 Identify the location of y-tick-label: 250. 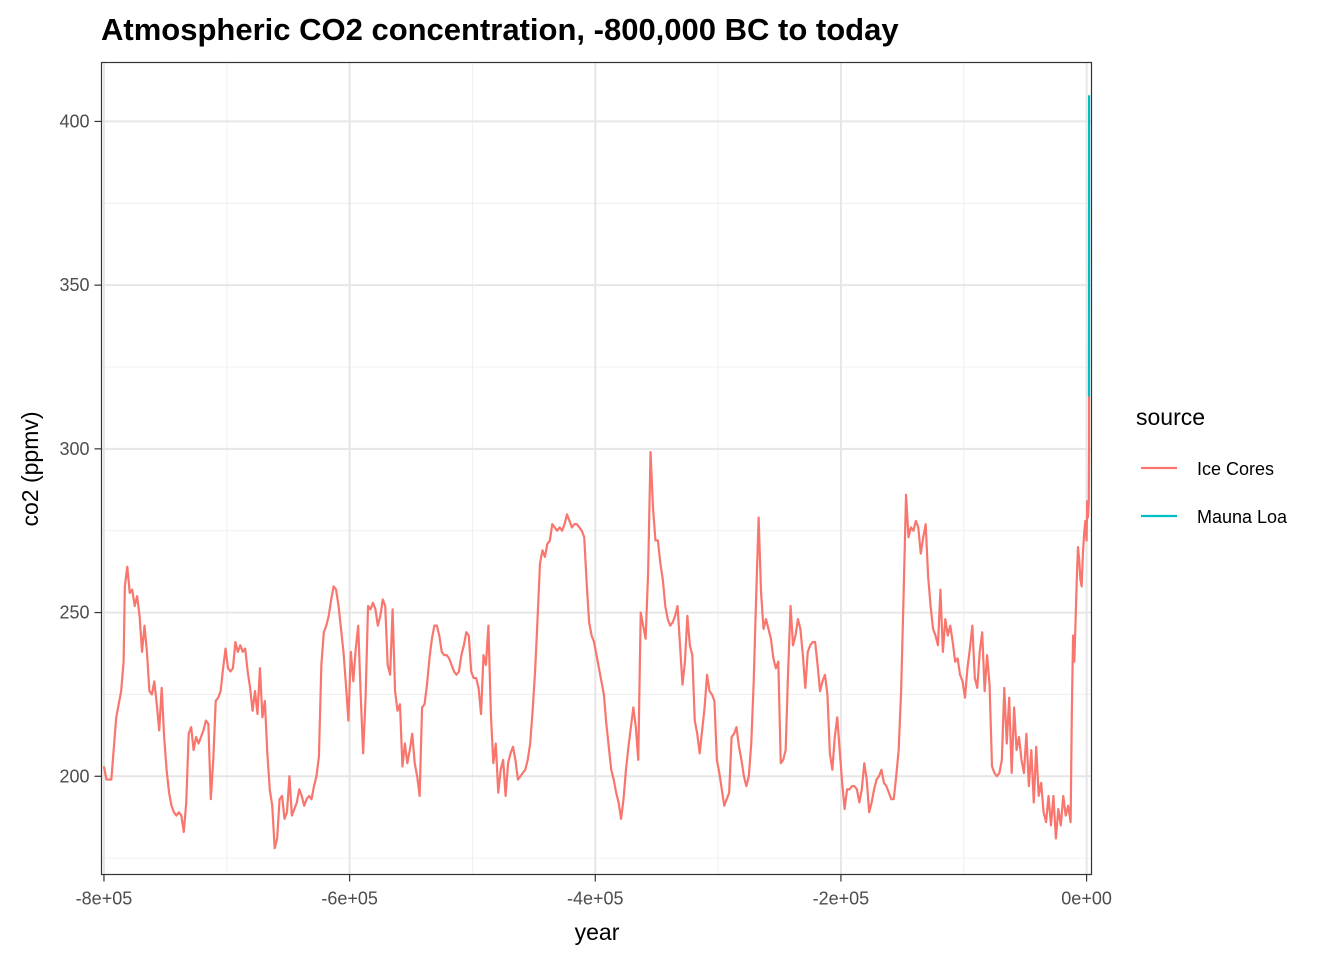
(74, 613).